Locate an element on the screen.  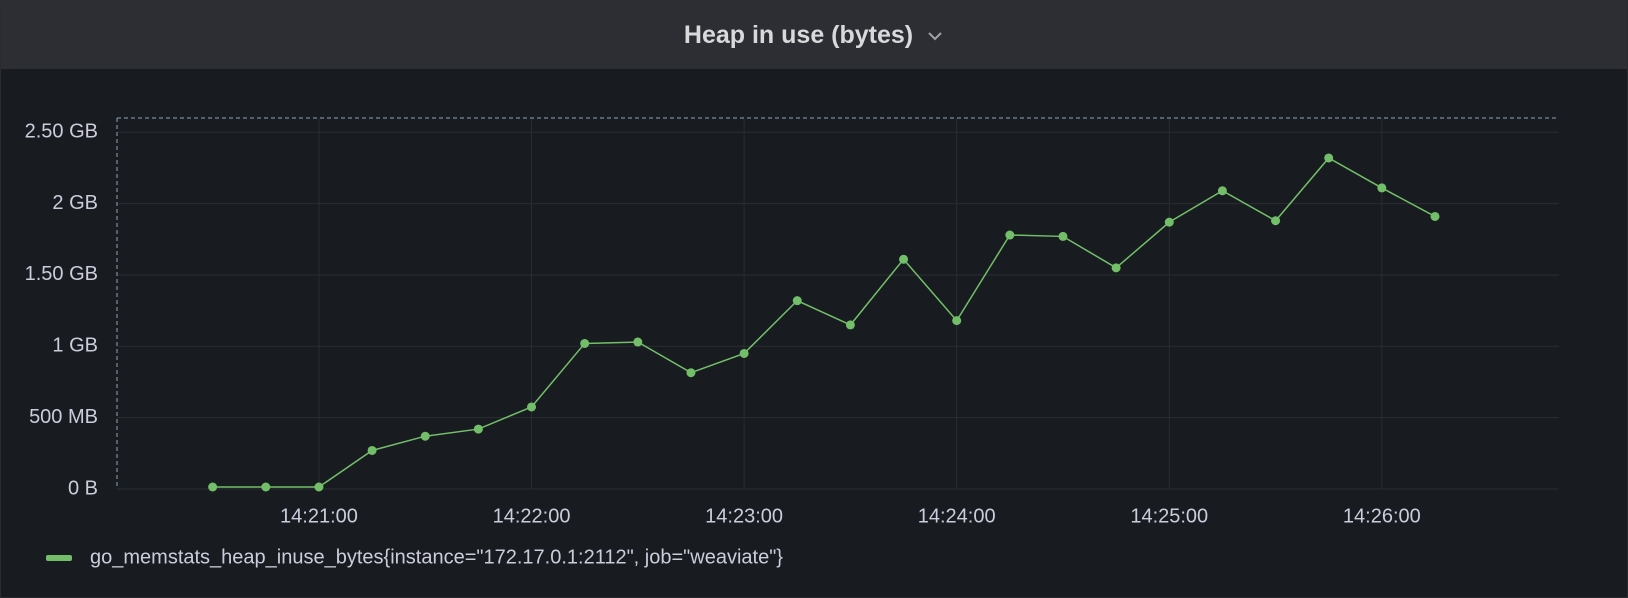
x-tick-label: 14:26:00 is located at coordinates (1382, 516).